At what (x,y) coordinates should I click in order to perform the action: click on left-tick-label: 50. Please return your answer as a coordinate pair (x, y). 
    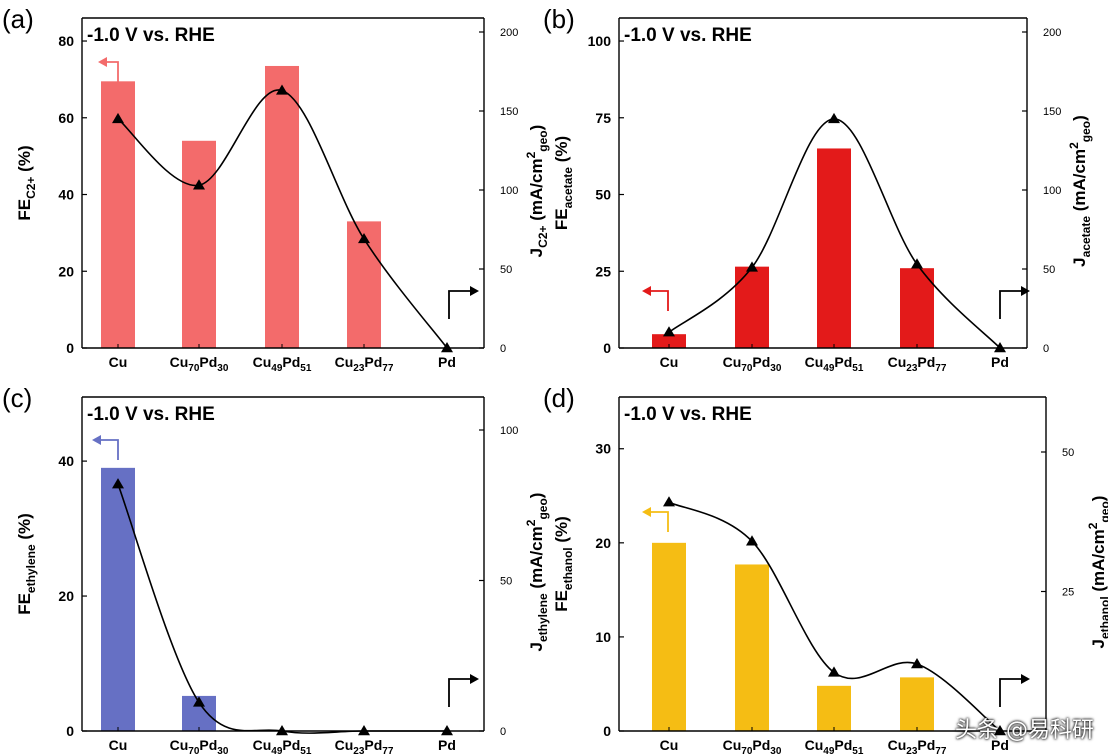
    Looking at the image, I should click on (603, 195).